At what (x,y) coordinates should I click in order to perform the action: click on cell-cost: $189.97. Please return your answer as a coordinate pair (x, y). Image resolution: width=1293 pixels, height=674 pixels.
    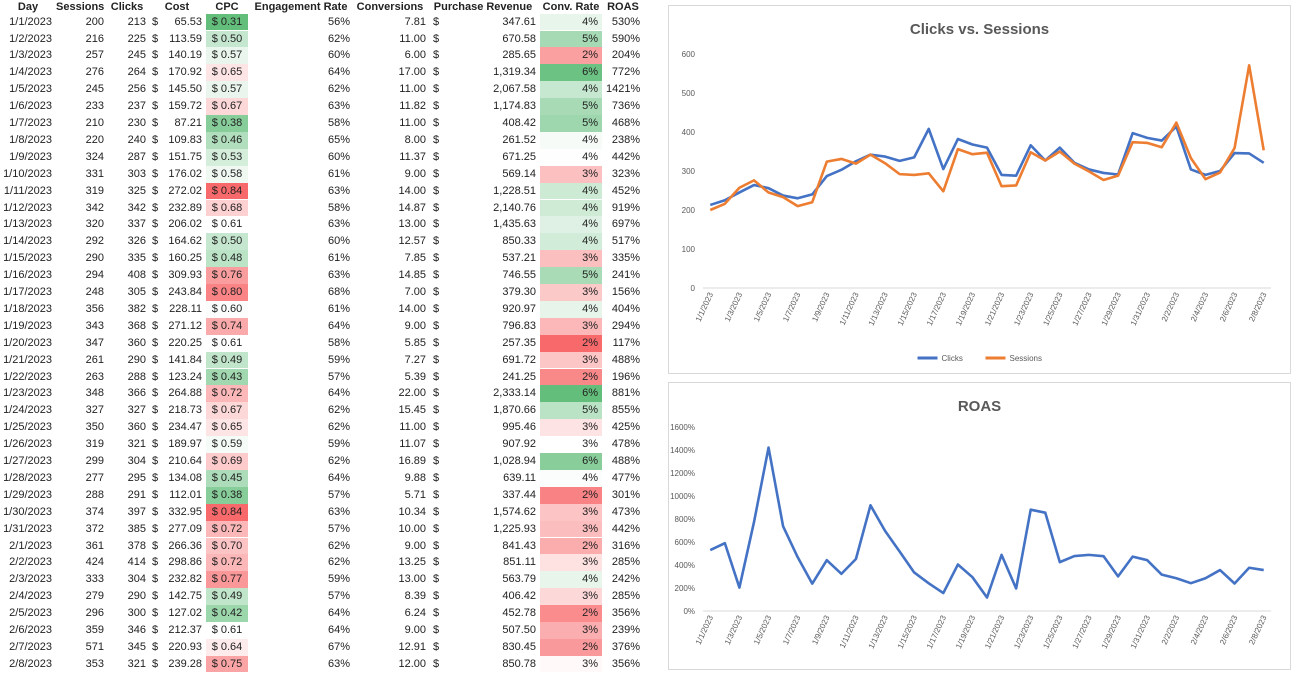
    Looking at the image, I should click on (177, 444).